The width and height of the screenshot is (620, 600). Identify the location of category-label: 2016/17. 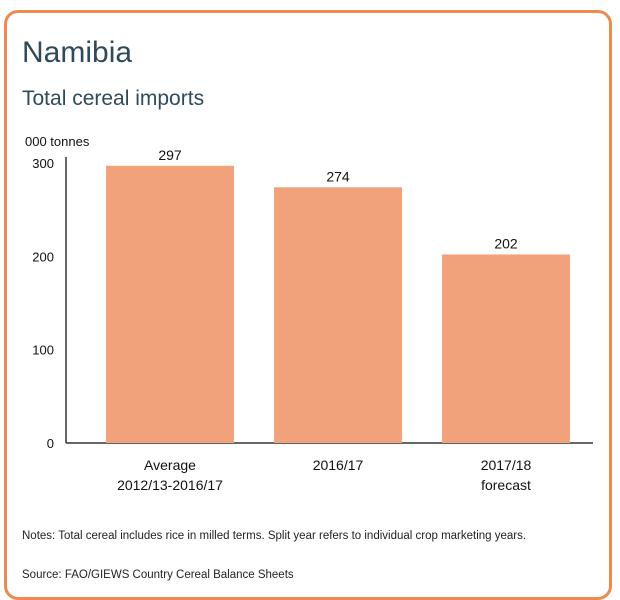
(338, 465).